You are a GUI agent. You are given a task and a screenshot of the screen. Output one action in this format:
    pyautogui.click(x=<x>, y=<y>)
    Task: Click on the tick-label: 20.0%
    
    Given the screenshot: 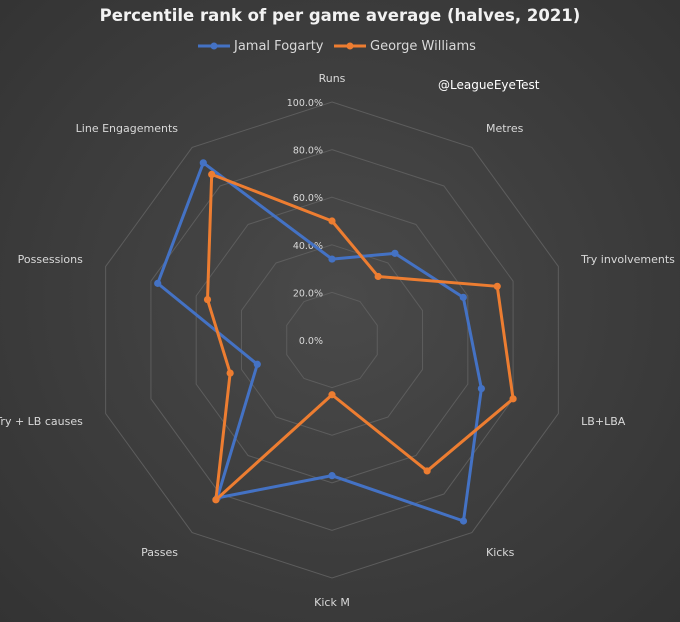 What is the action you would take?
    pyautogui.click(x=308, y=293)
    